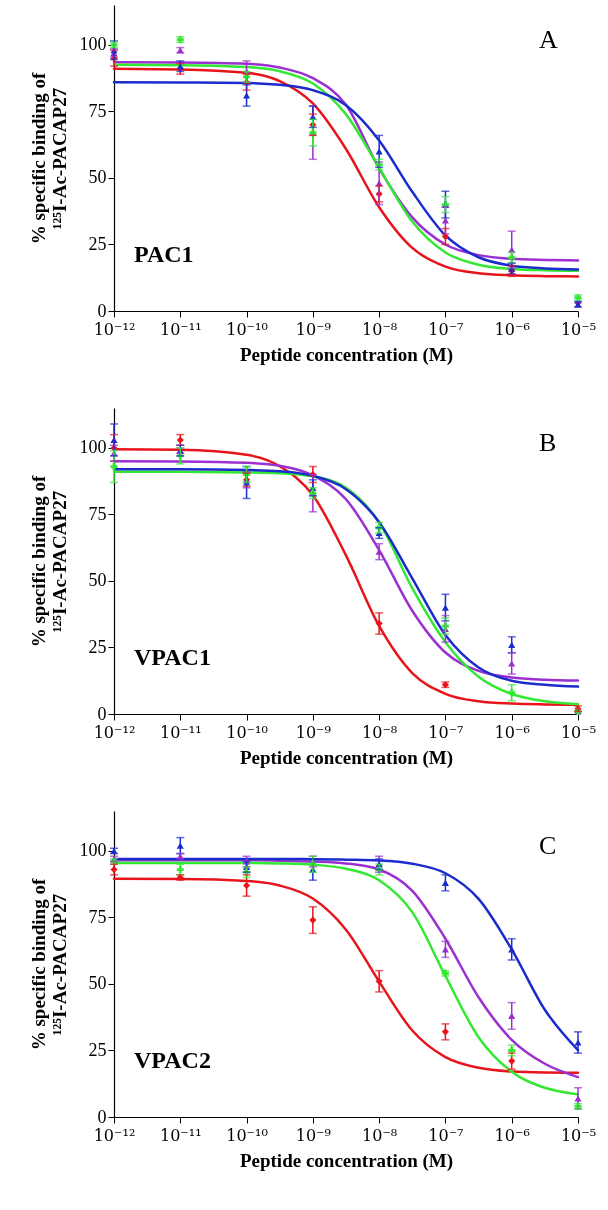  I want to click on annotation: A, so click(548, 39).